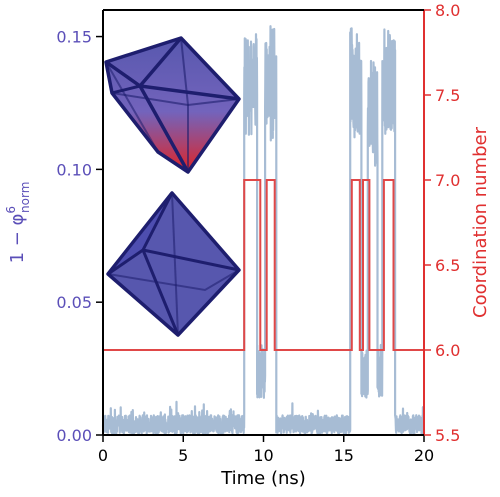  What do you see at coordinates (103, 455) in the screenshot?
I see `x-tick-label: 0` at bounding box center [103, 455].